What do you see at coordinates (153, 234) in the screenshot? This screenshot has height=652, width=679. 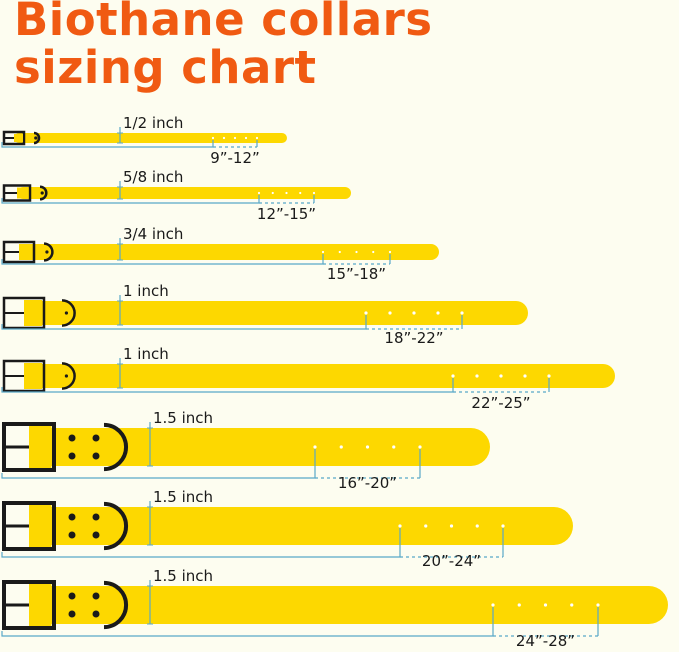 I see `width-label: 3/4 inch` at bounding box center [153, 234].